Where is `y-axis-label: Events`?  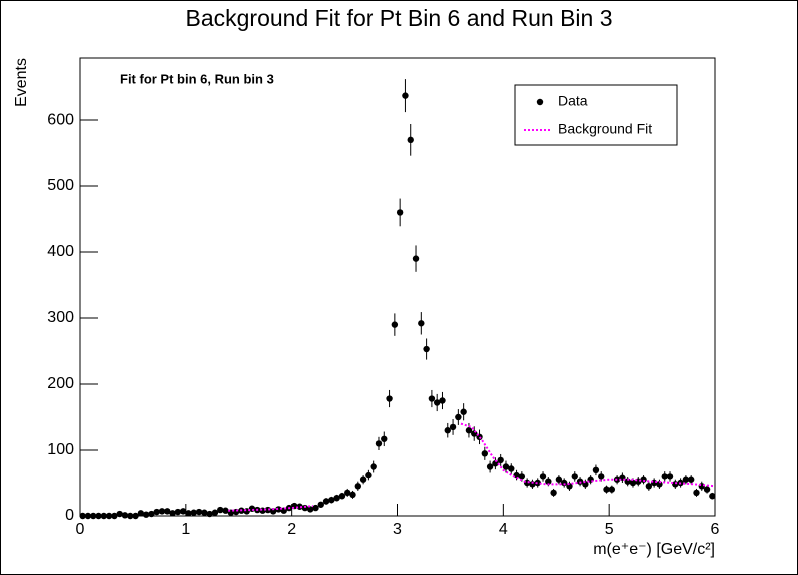
y-axis-label: Events is located at coordinates (21, 82).